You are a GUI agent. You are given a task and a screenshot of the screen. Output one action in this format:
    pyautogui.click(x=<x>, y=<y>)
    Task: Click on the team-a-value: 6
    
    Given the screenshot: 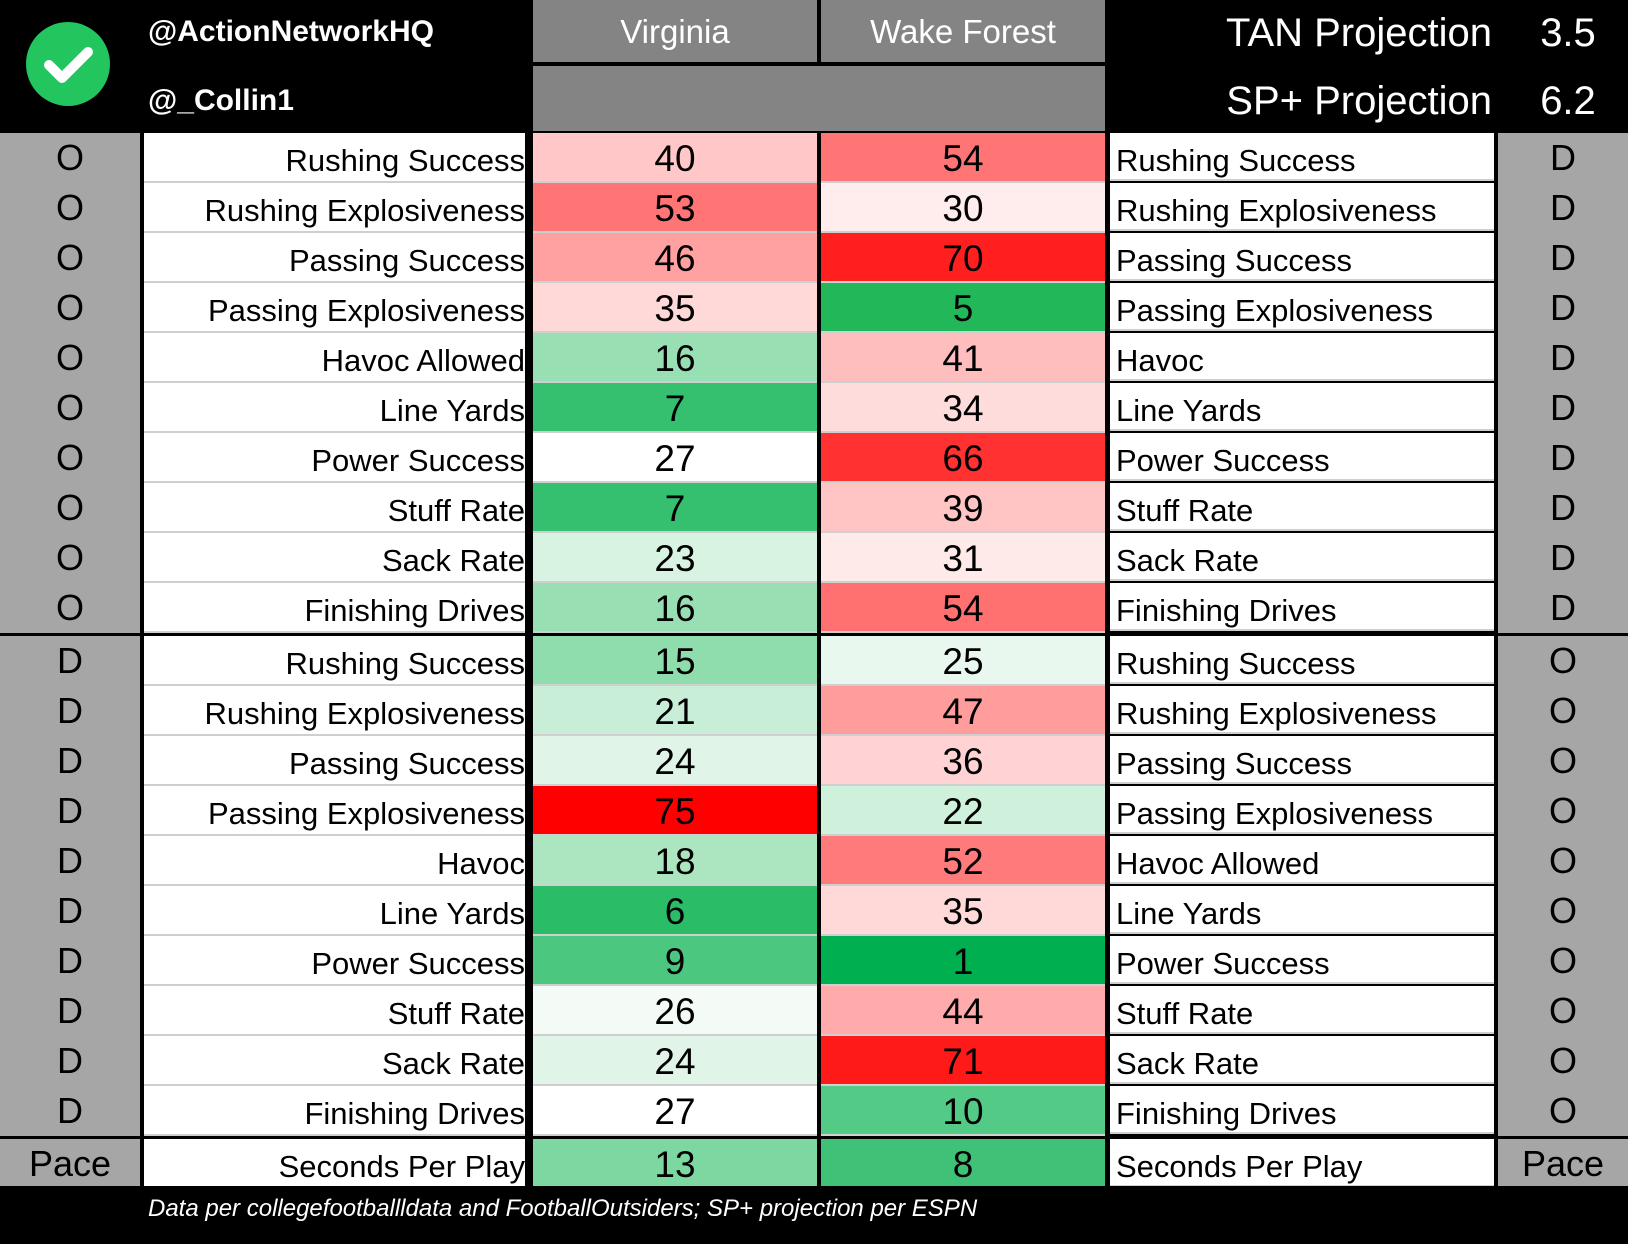 What is the action you would take?
    pyautogui.click(x=675, y=911)
    